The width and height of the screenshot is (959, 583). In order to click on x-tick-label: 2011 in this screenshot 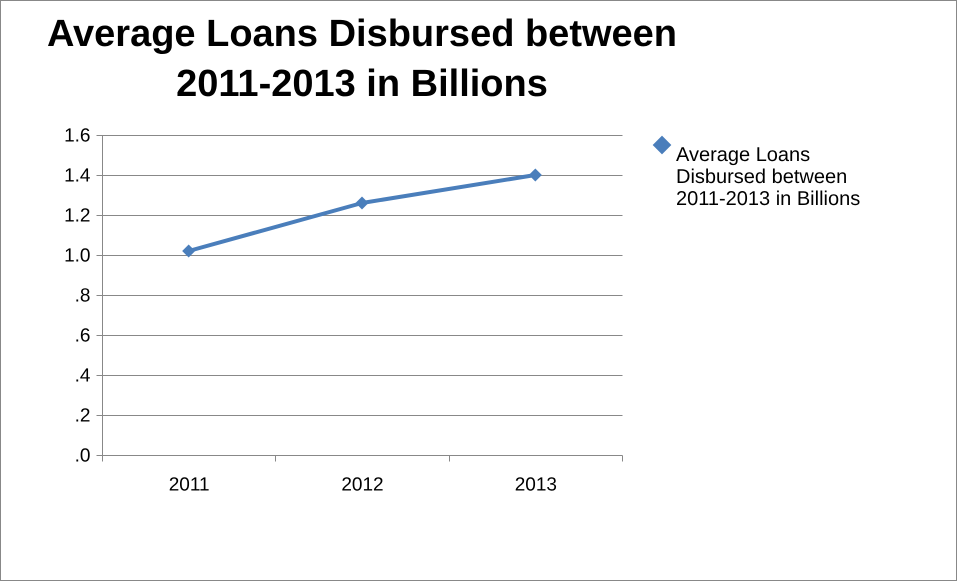, I will do `click(189, 485)`.